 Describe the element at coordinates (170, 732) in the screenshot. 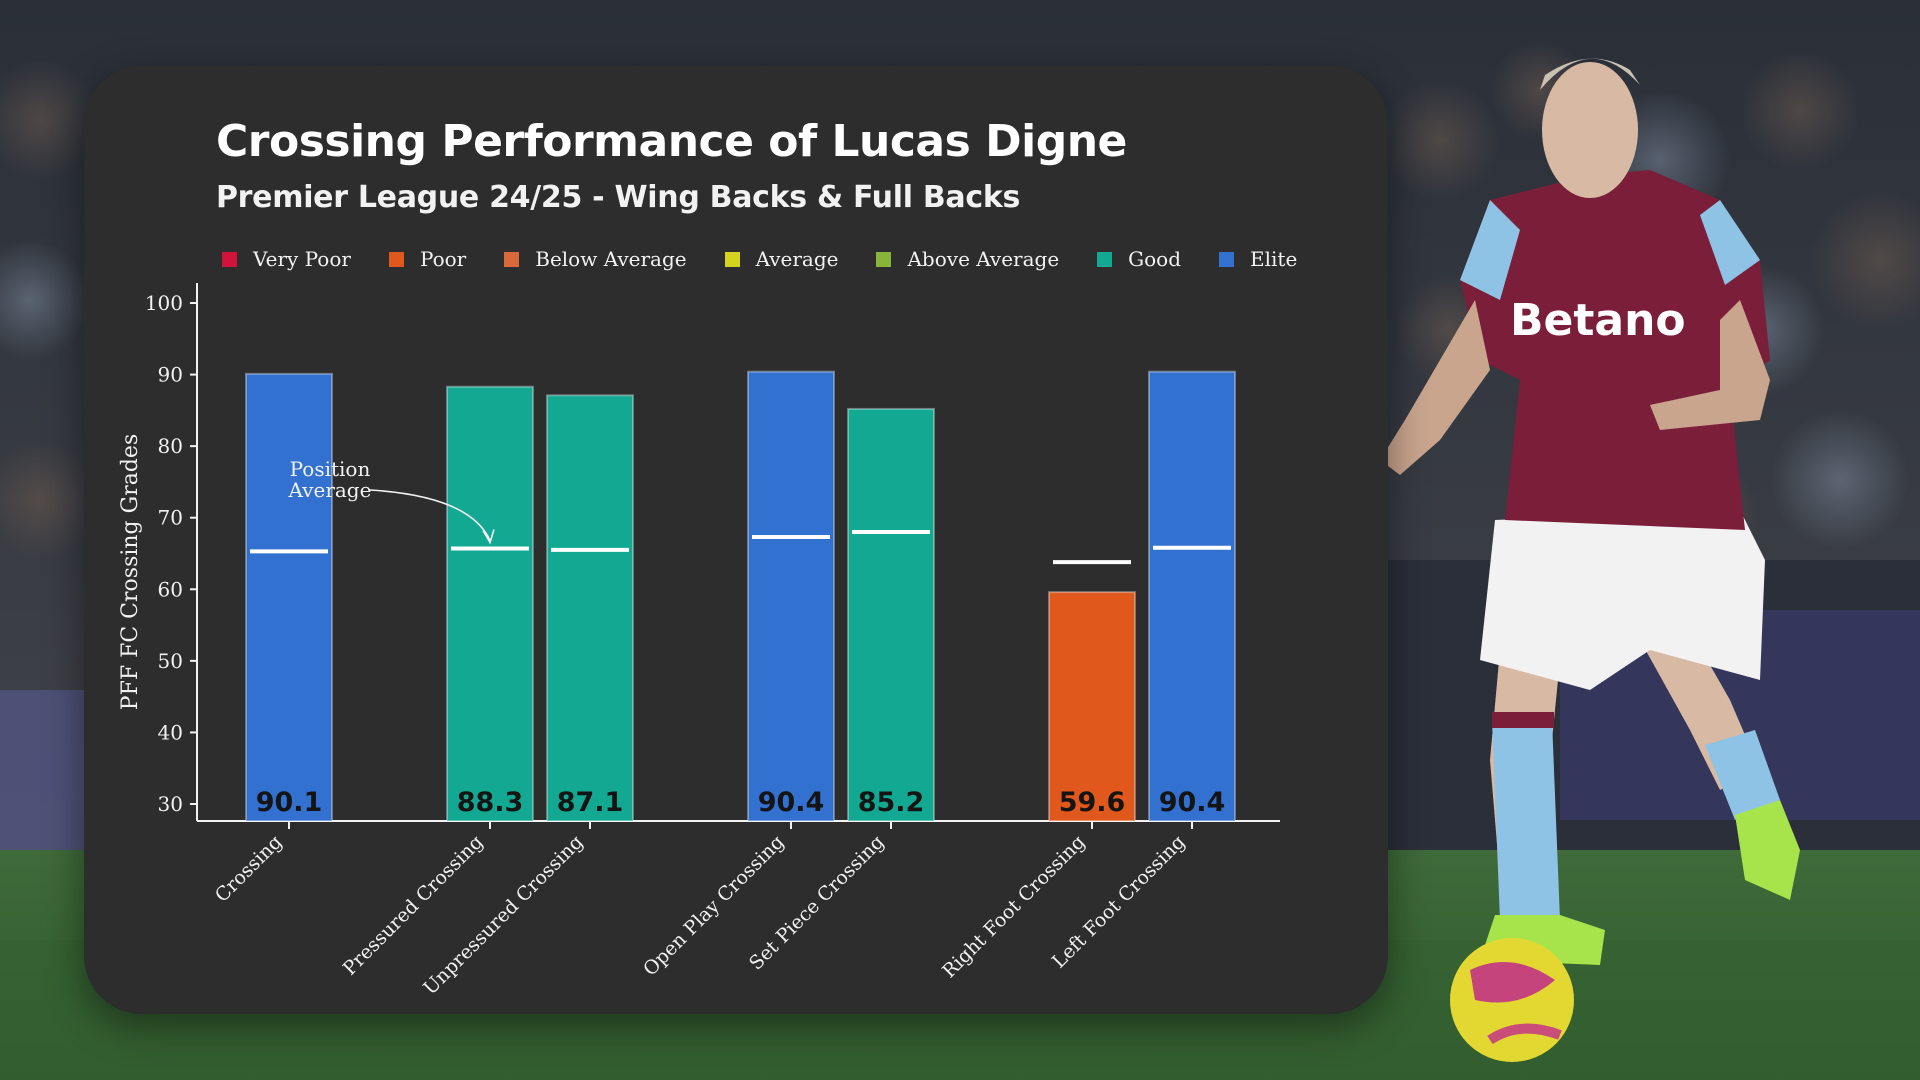

I see `y-tick-label: 40` at that location.